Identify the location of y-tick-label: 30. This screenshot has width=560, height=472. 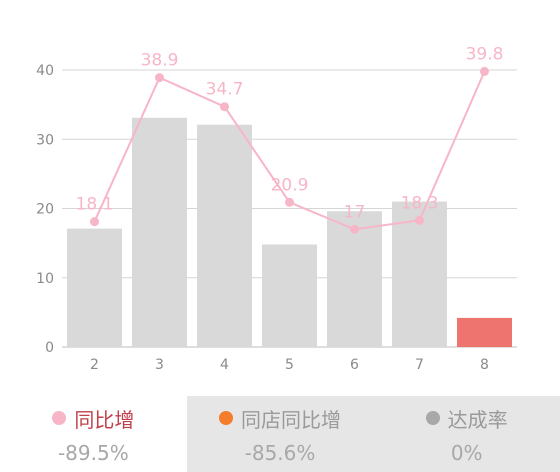
(45, 140).